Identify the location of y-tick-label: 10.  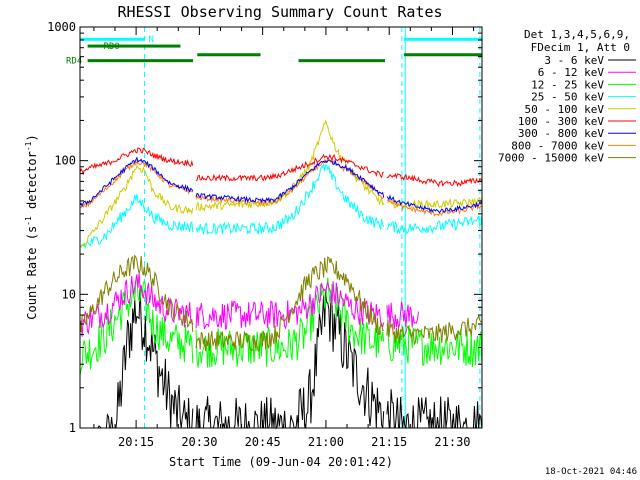
(69, 294).